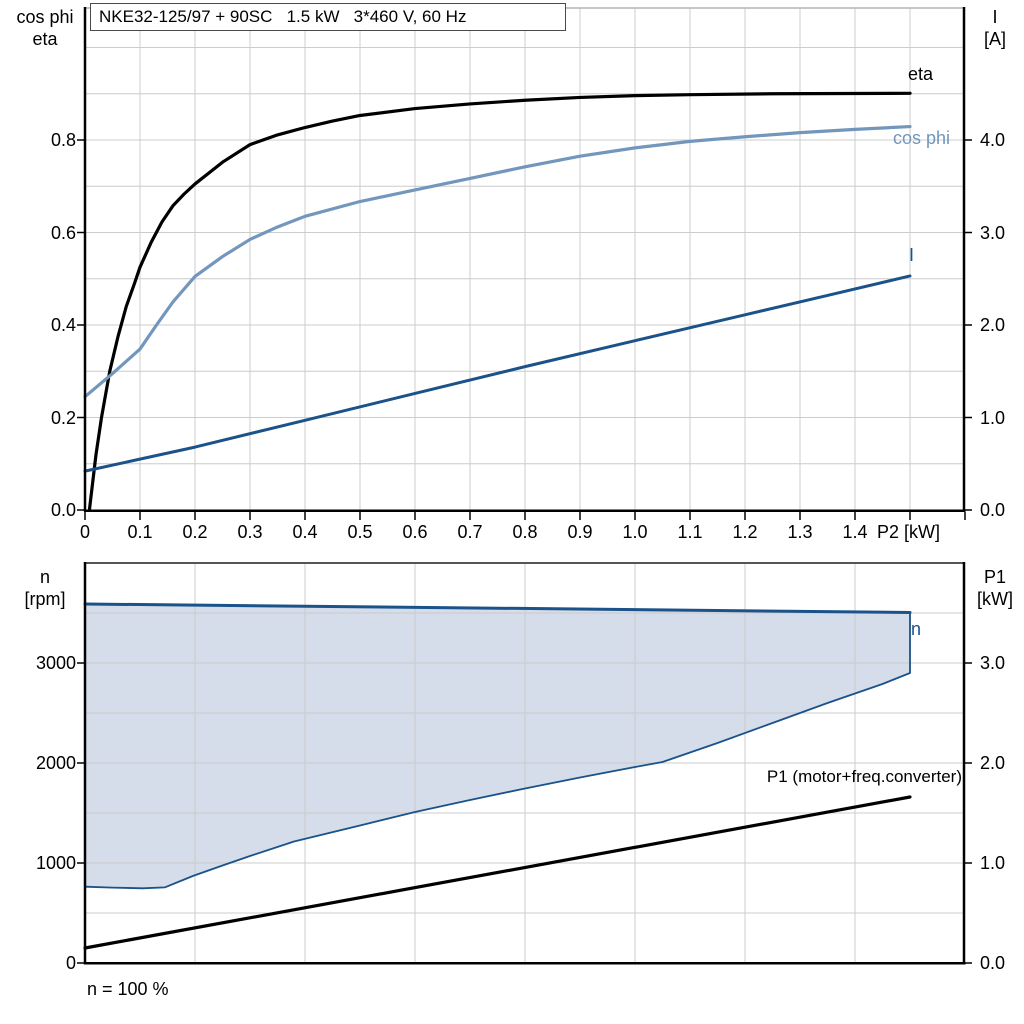 This screenshot has height=1024, width=1024. I want to click on x-tick-label: 0.8, so click(525, 532).